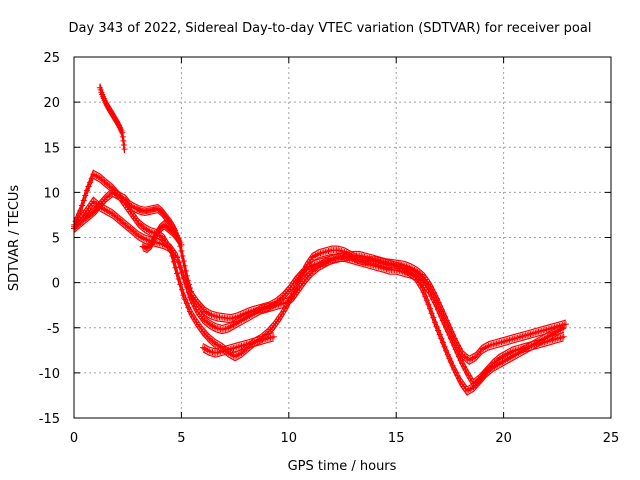 The height and width of the screenshot is (480, 640). What do you see at coordinates (49, 419) in the screenshot?
I see `y-tick-label: -15` at bounding box center [49, 419].